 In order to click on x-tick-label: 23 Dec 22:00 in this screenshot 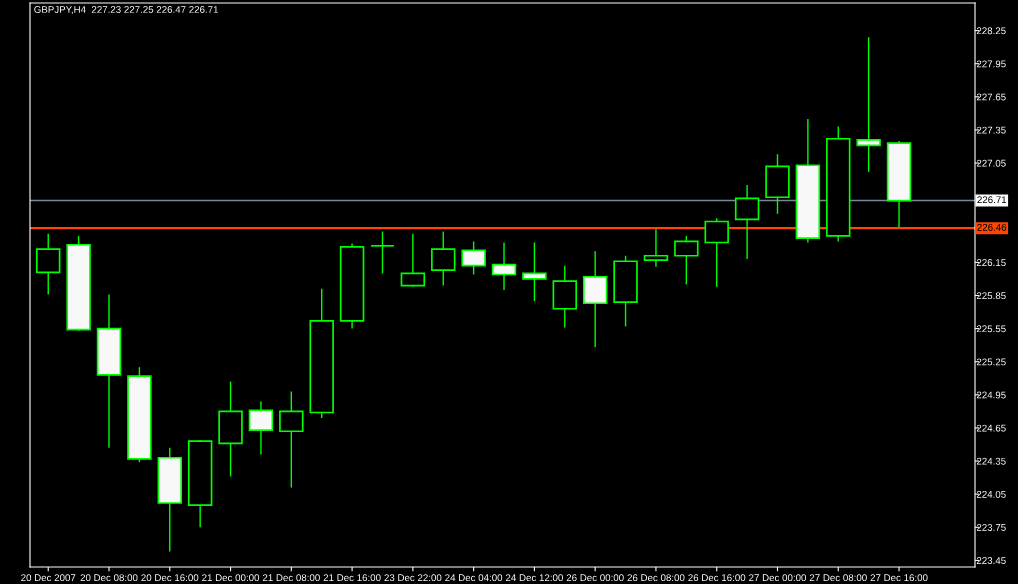, I will do `click(413, 578)`.